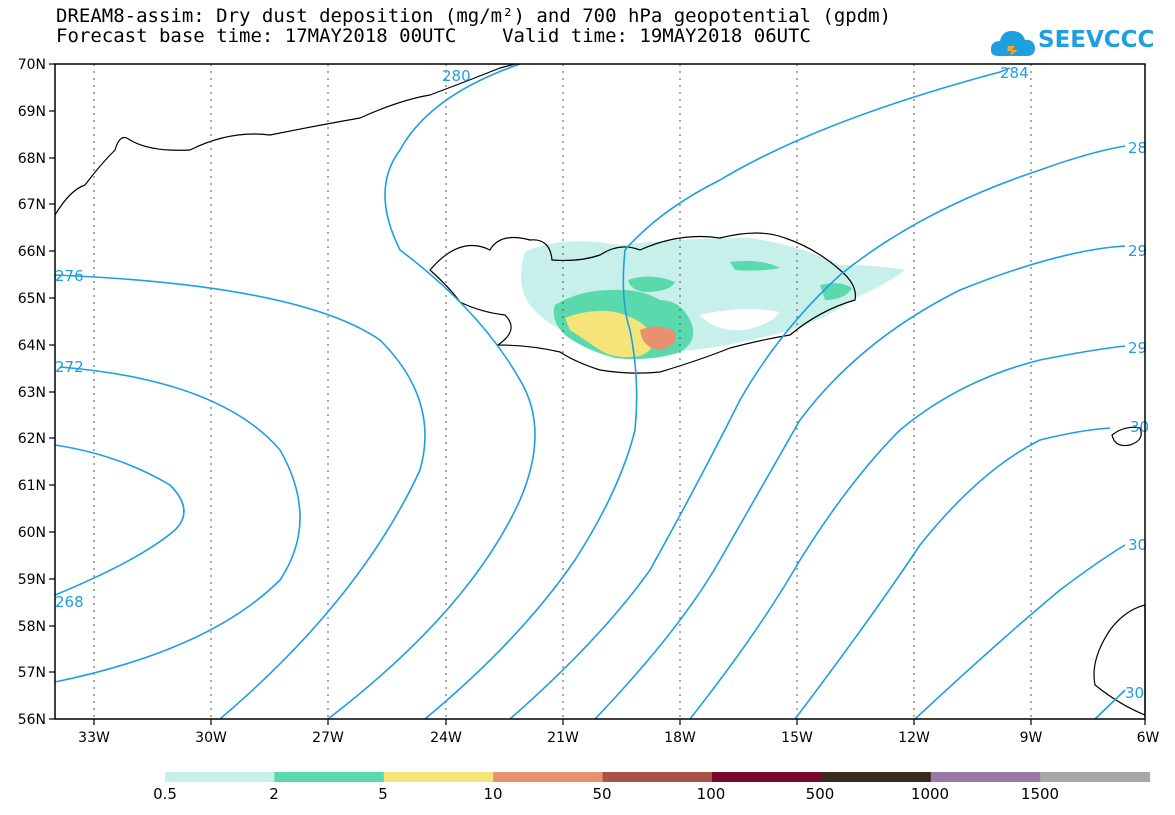 This screenshot has width=1175, height=815. I want to click on lon-label: 30W, so click(211, 738).